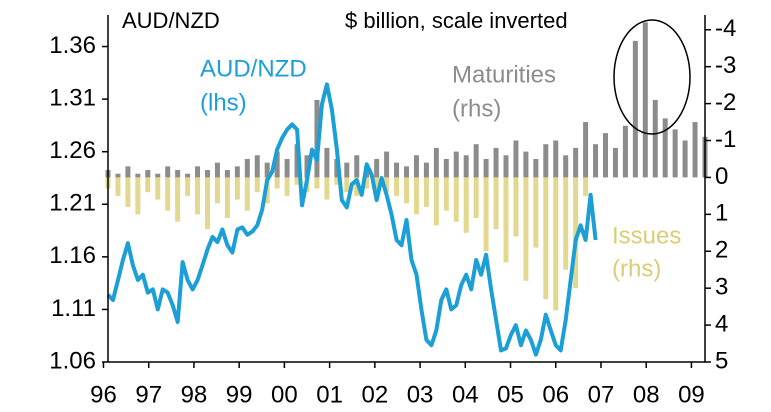  Describe the element at coordinates (72, 150) in the screenshot. I see `y-tick-label: 1.26` at that location.